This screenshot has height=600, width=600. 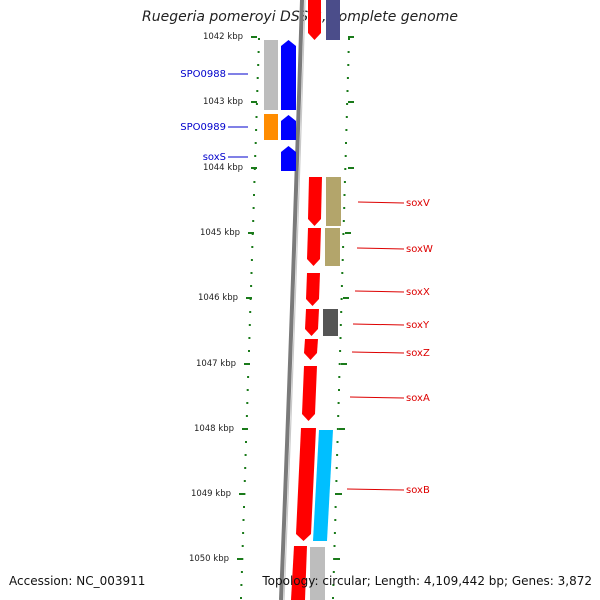 What do you see at coordinates (332, 247) in the screenshot?
I see `feature-khaki-soxw` at bounding box center [332, 247].